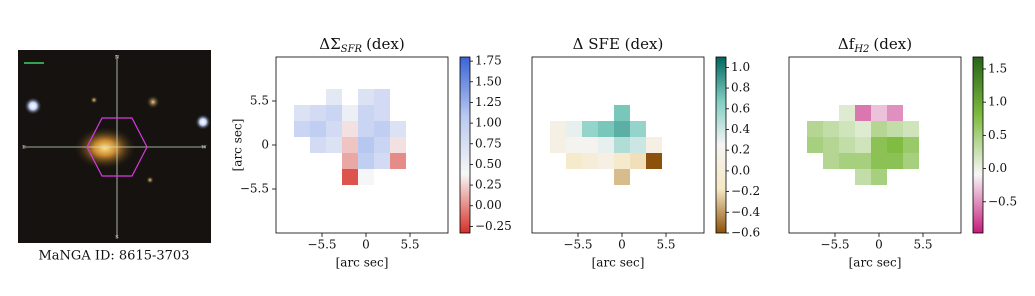 Image resolution: width=1035 pixels, height=296 pixels. What do you see at coordinates (745, 191) in the screenshot?
I see `colorbar-tick-label: −0.2` at bounding box center [745, 191].